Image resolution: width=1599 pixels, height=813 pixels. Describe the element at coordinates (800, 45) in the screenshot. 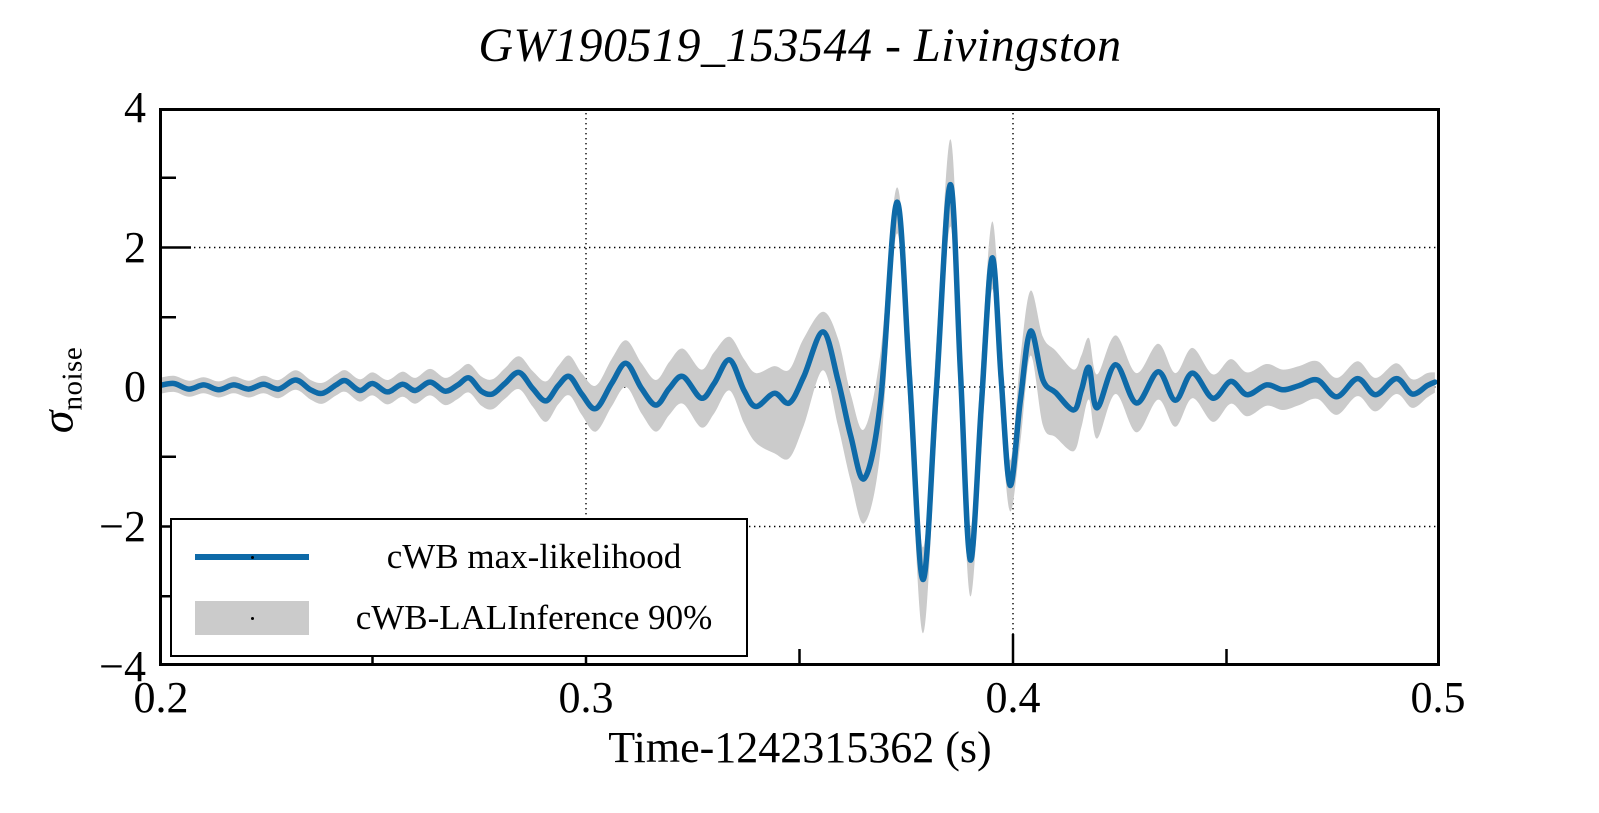

I see `chart-title: GW190519_153544 - Livingston` at that location.